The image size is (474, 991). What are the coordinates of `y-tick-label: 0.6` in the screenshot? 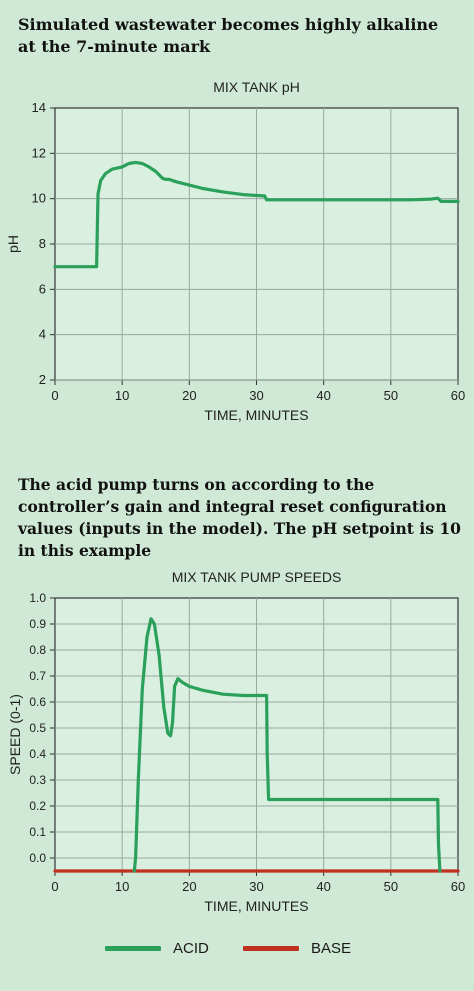 It's located at (37, 702).